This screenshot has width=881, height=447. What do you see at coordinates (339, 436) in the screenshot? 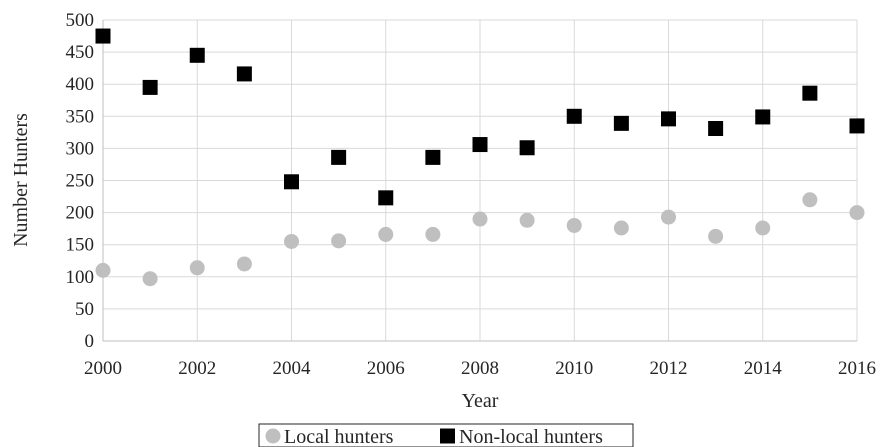
I see `legend-label-local-hunters: Local hunters` at bounding box center [339, 436].